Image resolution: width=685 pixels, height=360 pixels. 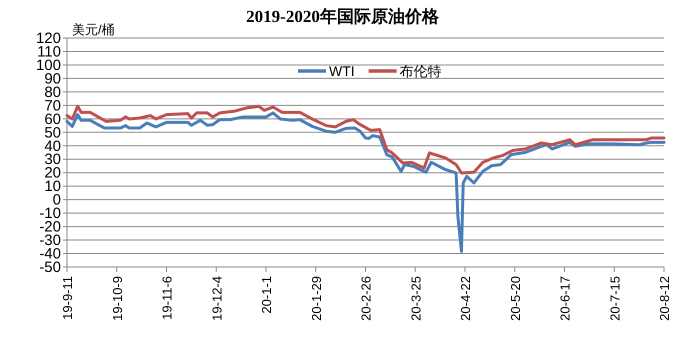 I want to click on x-tick-label: 20-2-26, so click(x=366, y=298).